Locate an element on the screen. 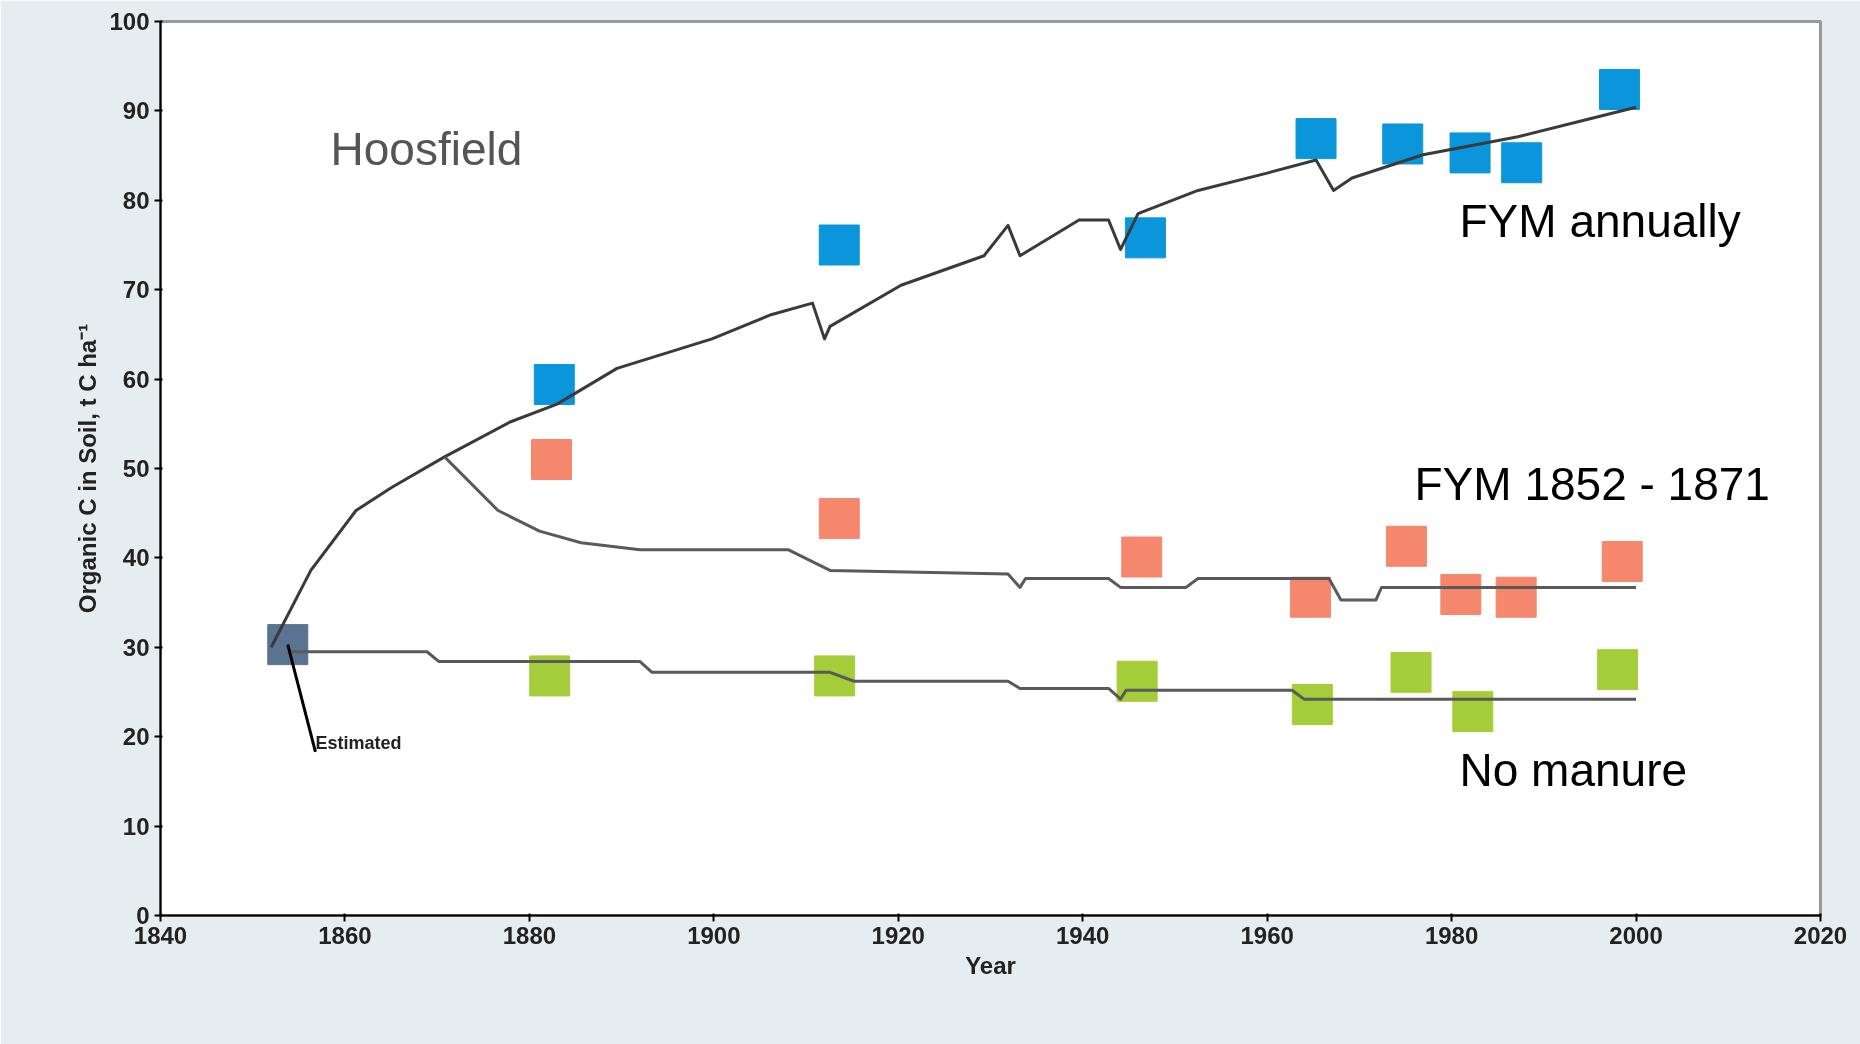 The image size is (1860, 1044). annotation: Hoosfield is located at coordinates (426, 148).